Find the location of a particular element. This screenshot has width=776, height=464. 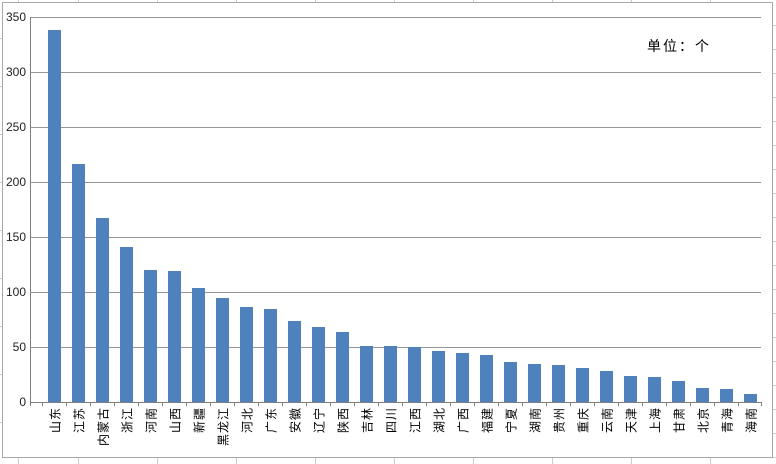

x-category-label: 安徽 is located at coordinates (295, 420).